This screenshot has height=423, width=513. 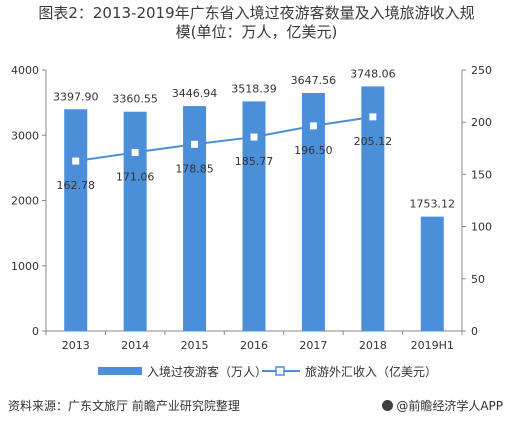 I want to click on y-right-tick-label: 0, so click(x=474, y=331).